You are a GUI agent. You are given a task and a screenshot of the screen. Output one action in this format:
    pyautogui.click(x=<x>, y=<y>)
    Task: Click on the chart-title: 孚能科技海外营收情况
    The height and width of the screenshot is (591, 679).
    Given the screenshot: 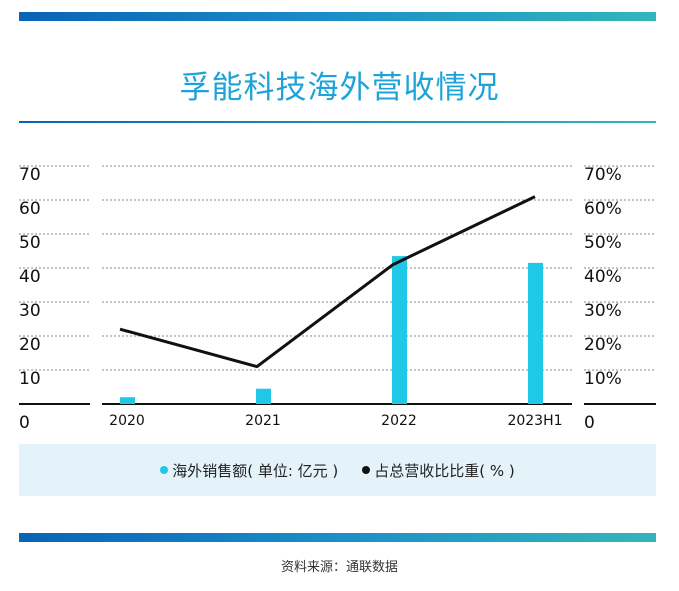 What is the action you would take?
    pyautogui.click(x=339, y=88)
    